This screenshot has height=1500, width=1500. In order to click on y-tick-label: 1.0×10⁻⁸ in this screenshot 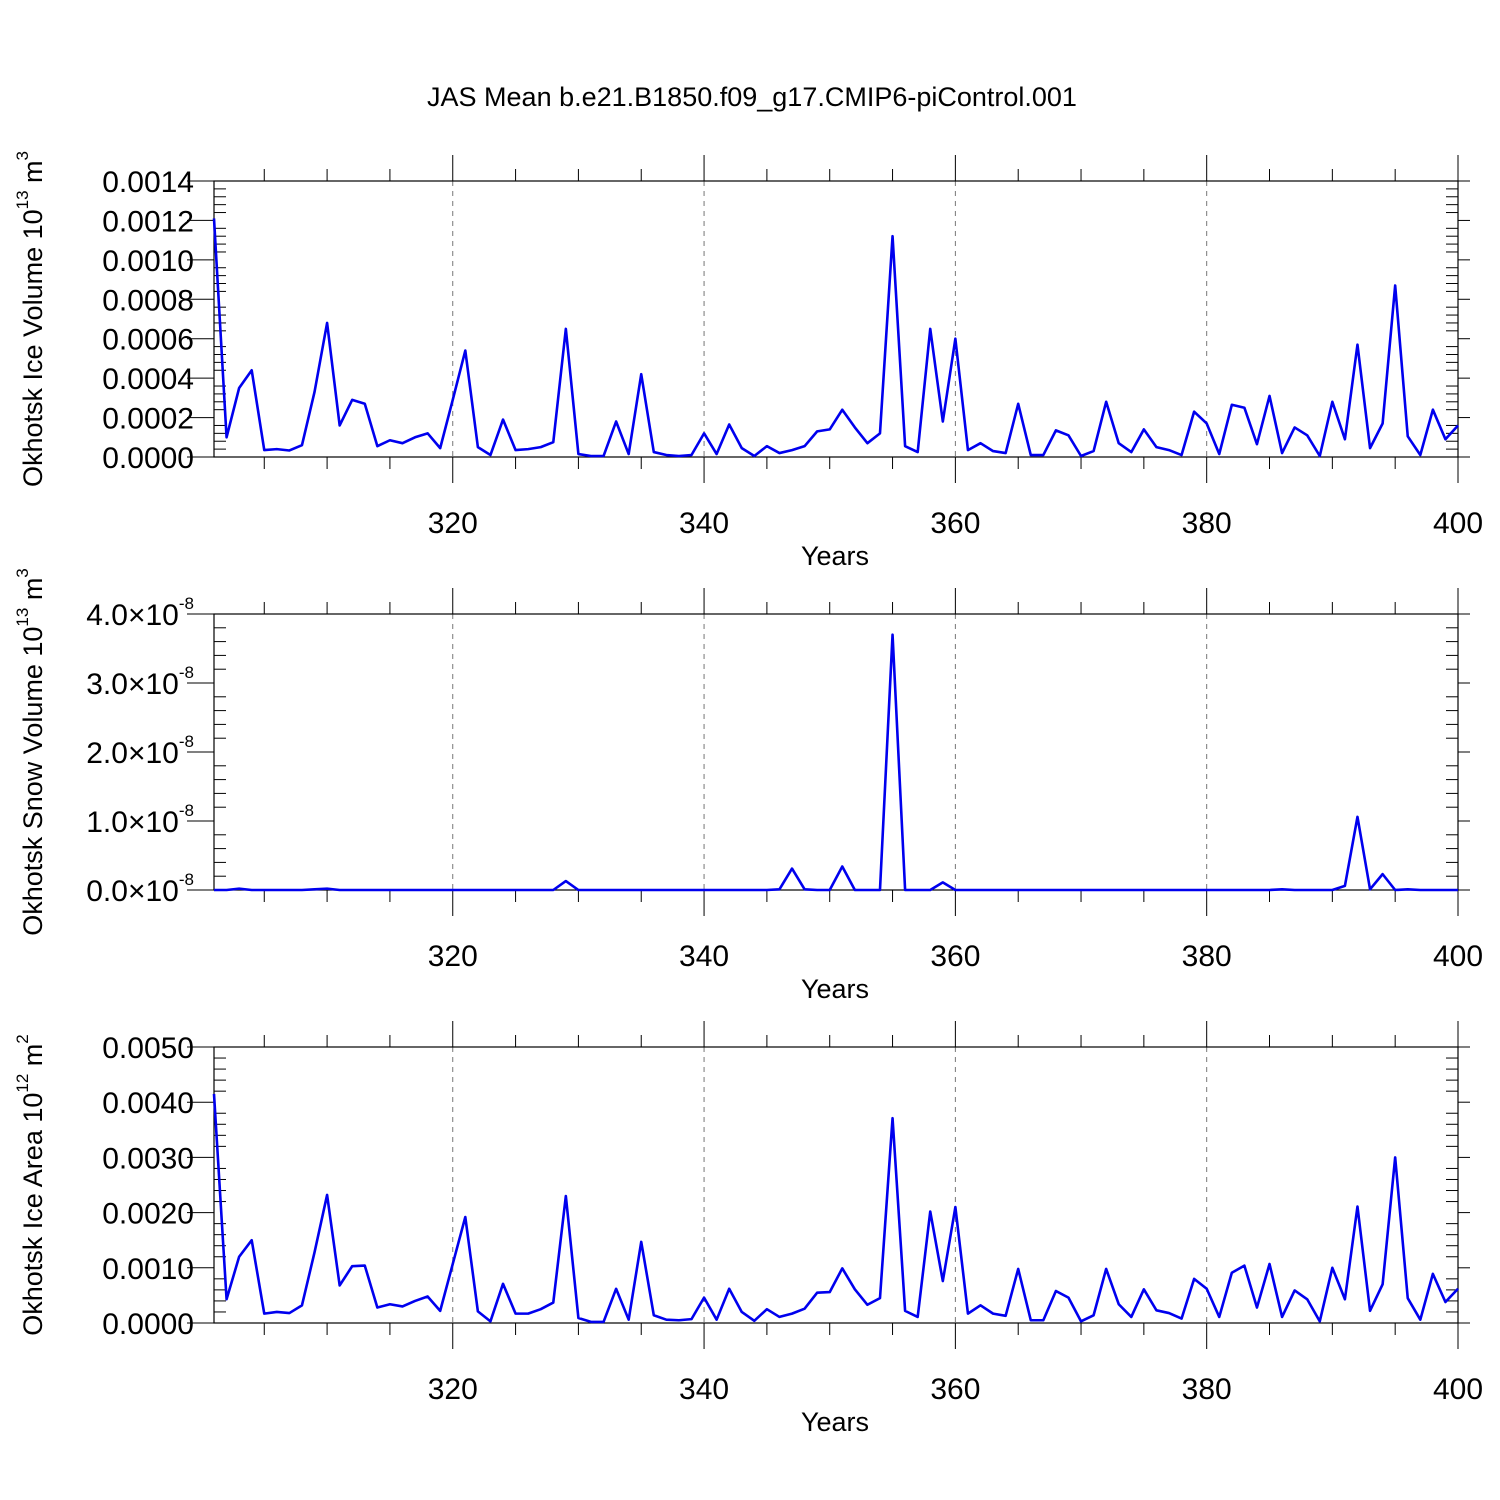, I will do `click(140, 820)`.